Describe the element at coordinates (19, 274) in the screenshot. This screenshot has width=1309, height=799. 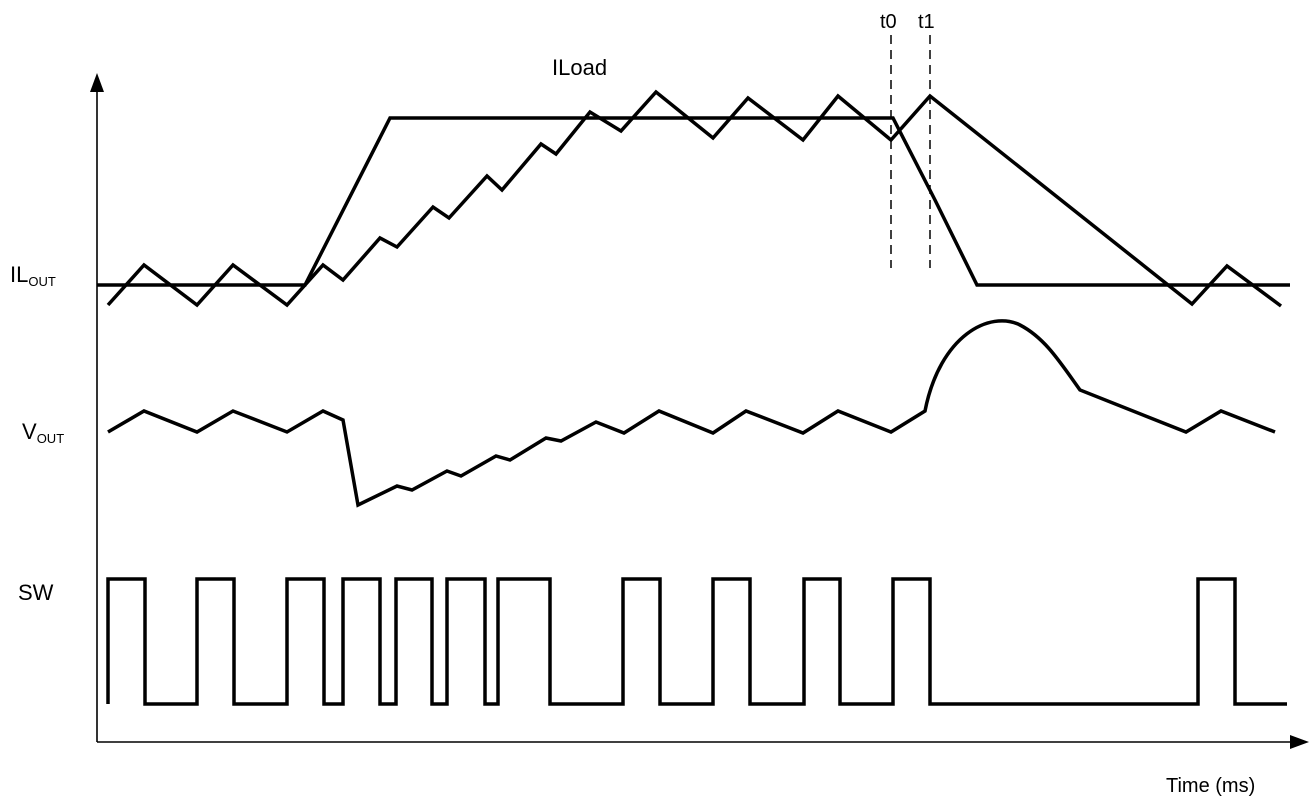
I see `il-out-label-main: IL` at that location.